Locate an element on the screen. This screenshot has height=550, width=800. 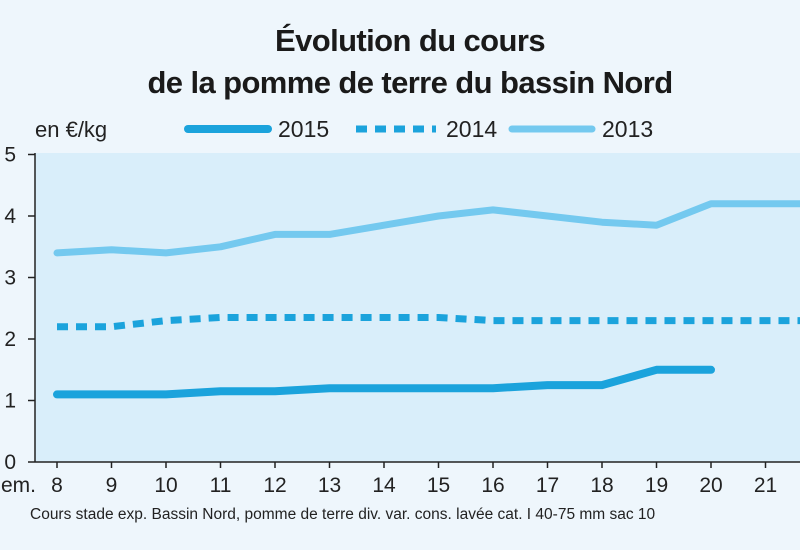
x-tick-label-11: 11 is located at coordinates (221, 485).